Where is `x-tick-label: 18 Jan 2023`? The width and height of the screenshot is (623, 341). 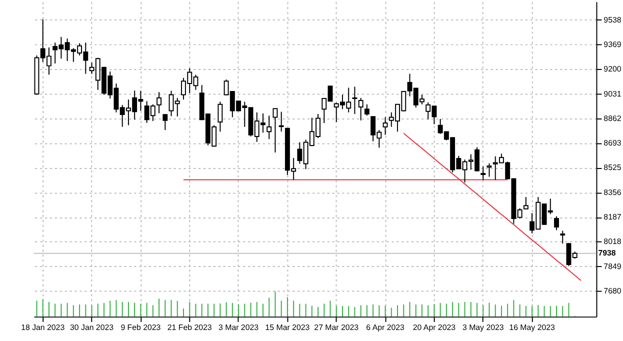 x-tick-label: 18 Jan 2023 is located at coordinates (43, 327).